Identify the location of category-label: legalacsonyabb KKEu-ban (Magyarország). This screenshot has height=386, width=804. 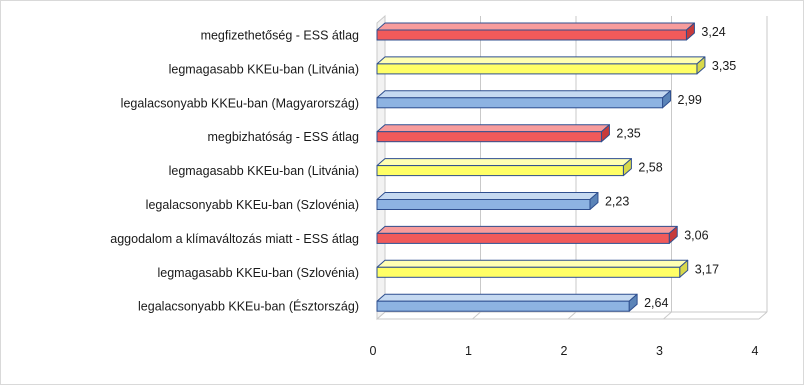
(240, 103).